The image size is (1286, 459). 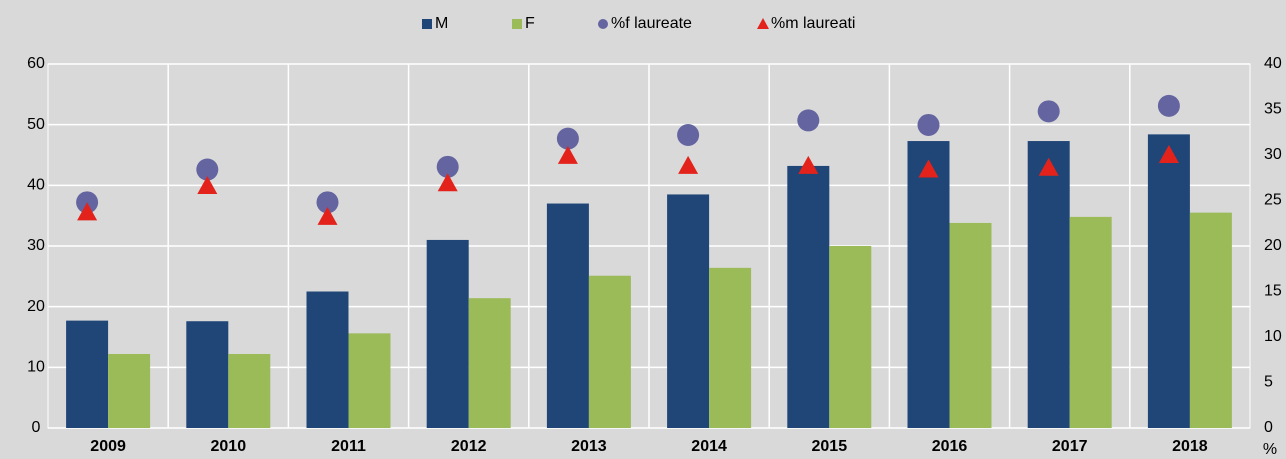 I want to click on y2-tick-label: 30, so click(x=1273, y=154).